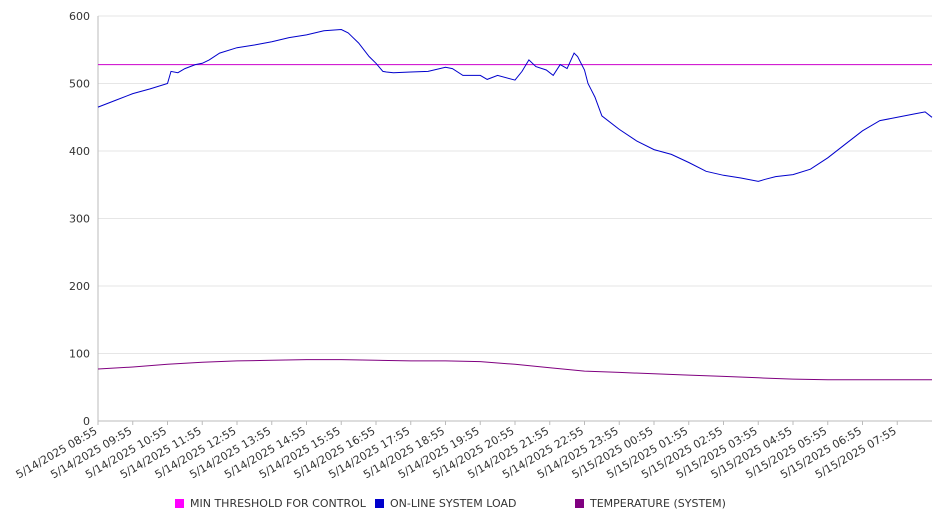 The height and width of the screenshot is (530, 946). What do you see at coordinates (79, 219) in the screenshot?
I see `y-tick-label: 300` at bounding box center [79, 219].